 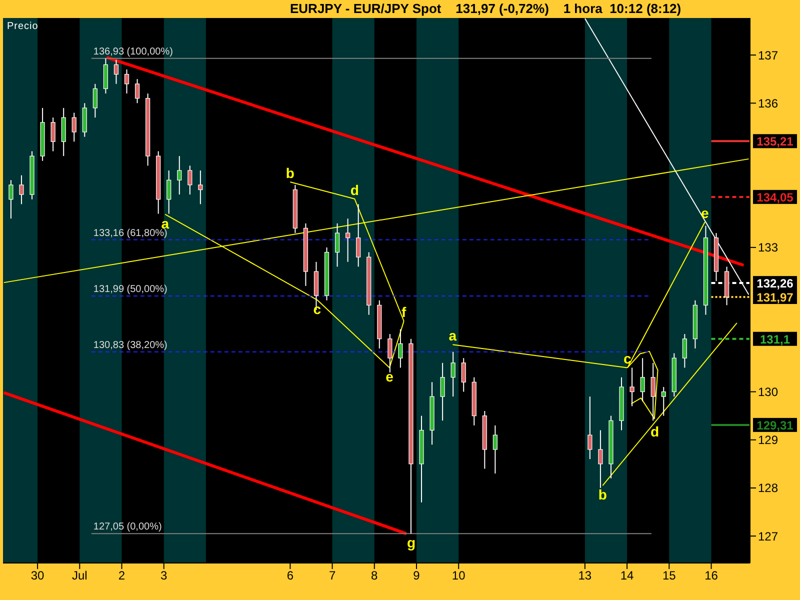 I want to click on x-tick-label: 6, so click(x=290, y=575).